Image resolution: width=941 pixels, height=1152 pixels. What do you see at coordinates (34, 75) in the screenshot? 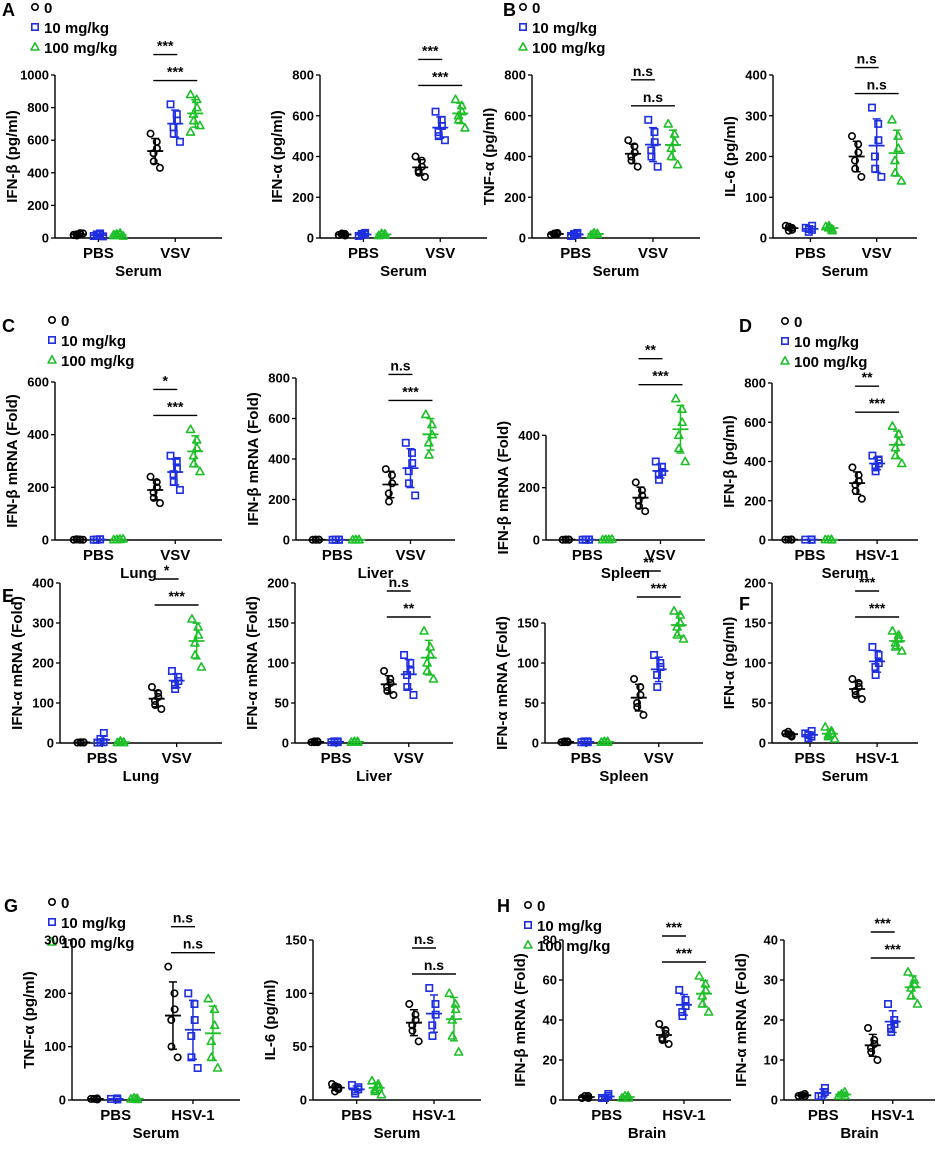
I see `y-tick-label: 1000` at bounding box center [34, 75].